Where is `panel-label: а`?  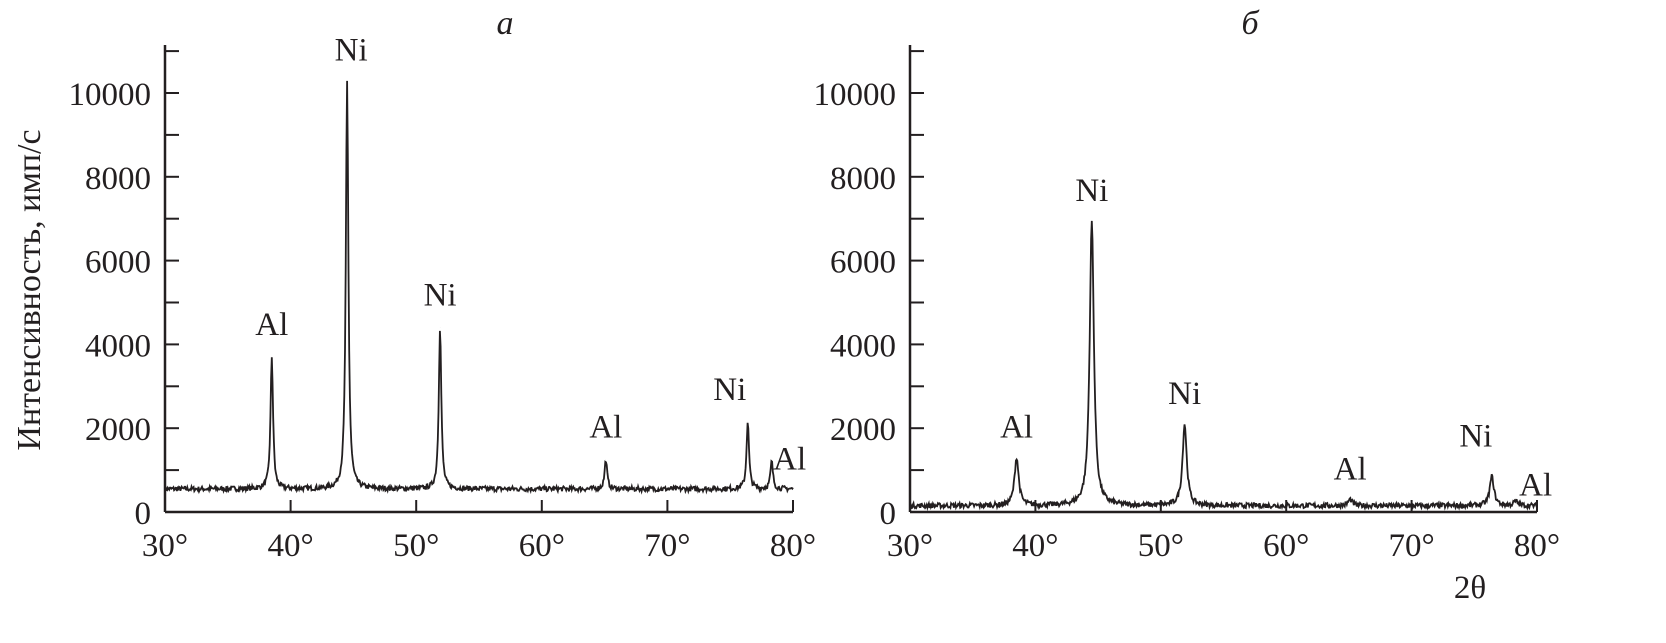 panel-label: а is located at coordinates (505, 23).